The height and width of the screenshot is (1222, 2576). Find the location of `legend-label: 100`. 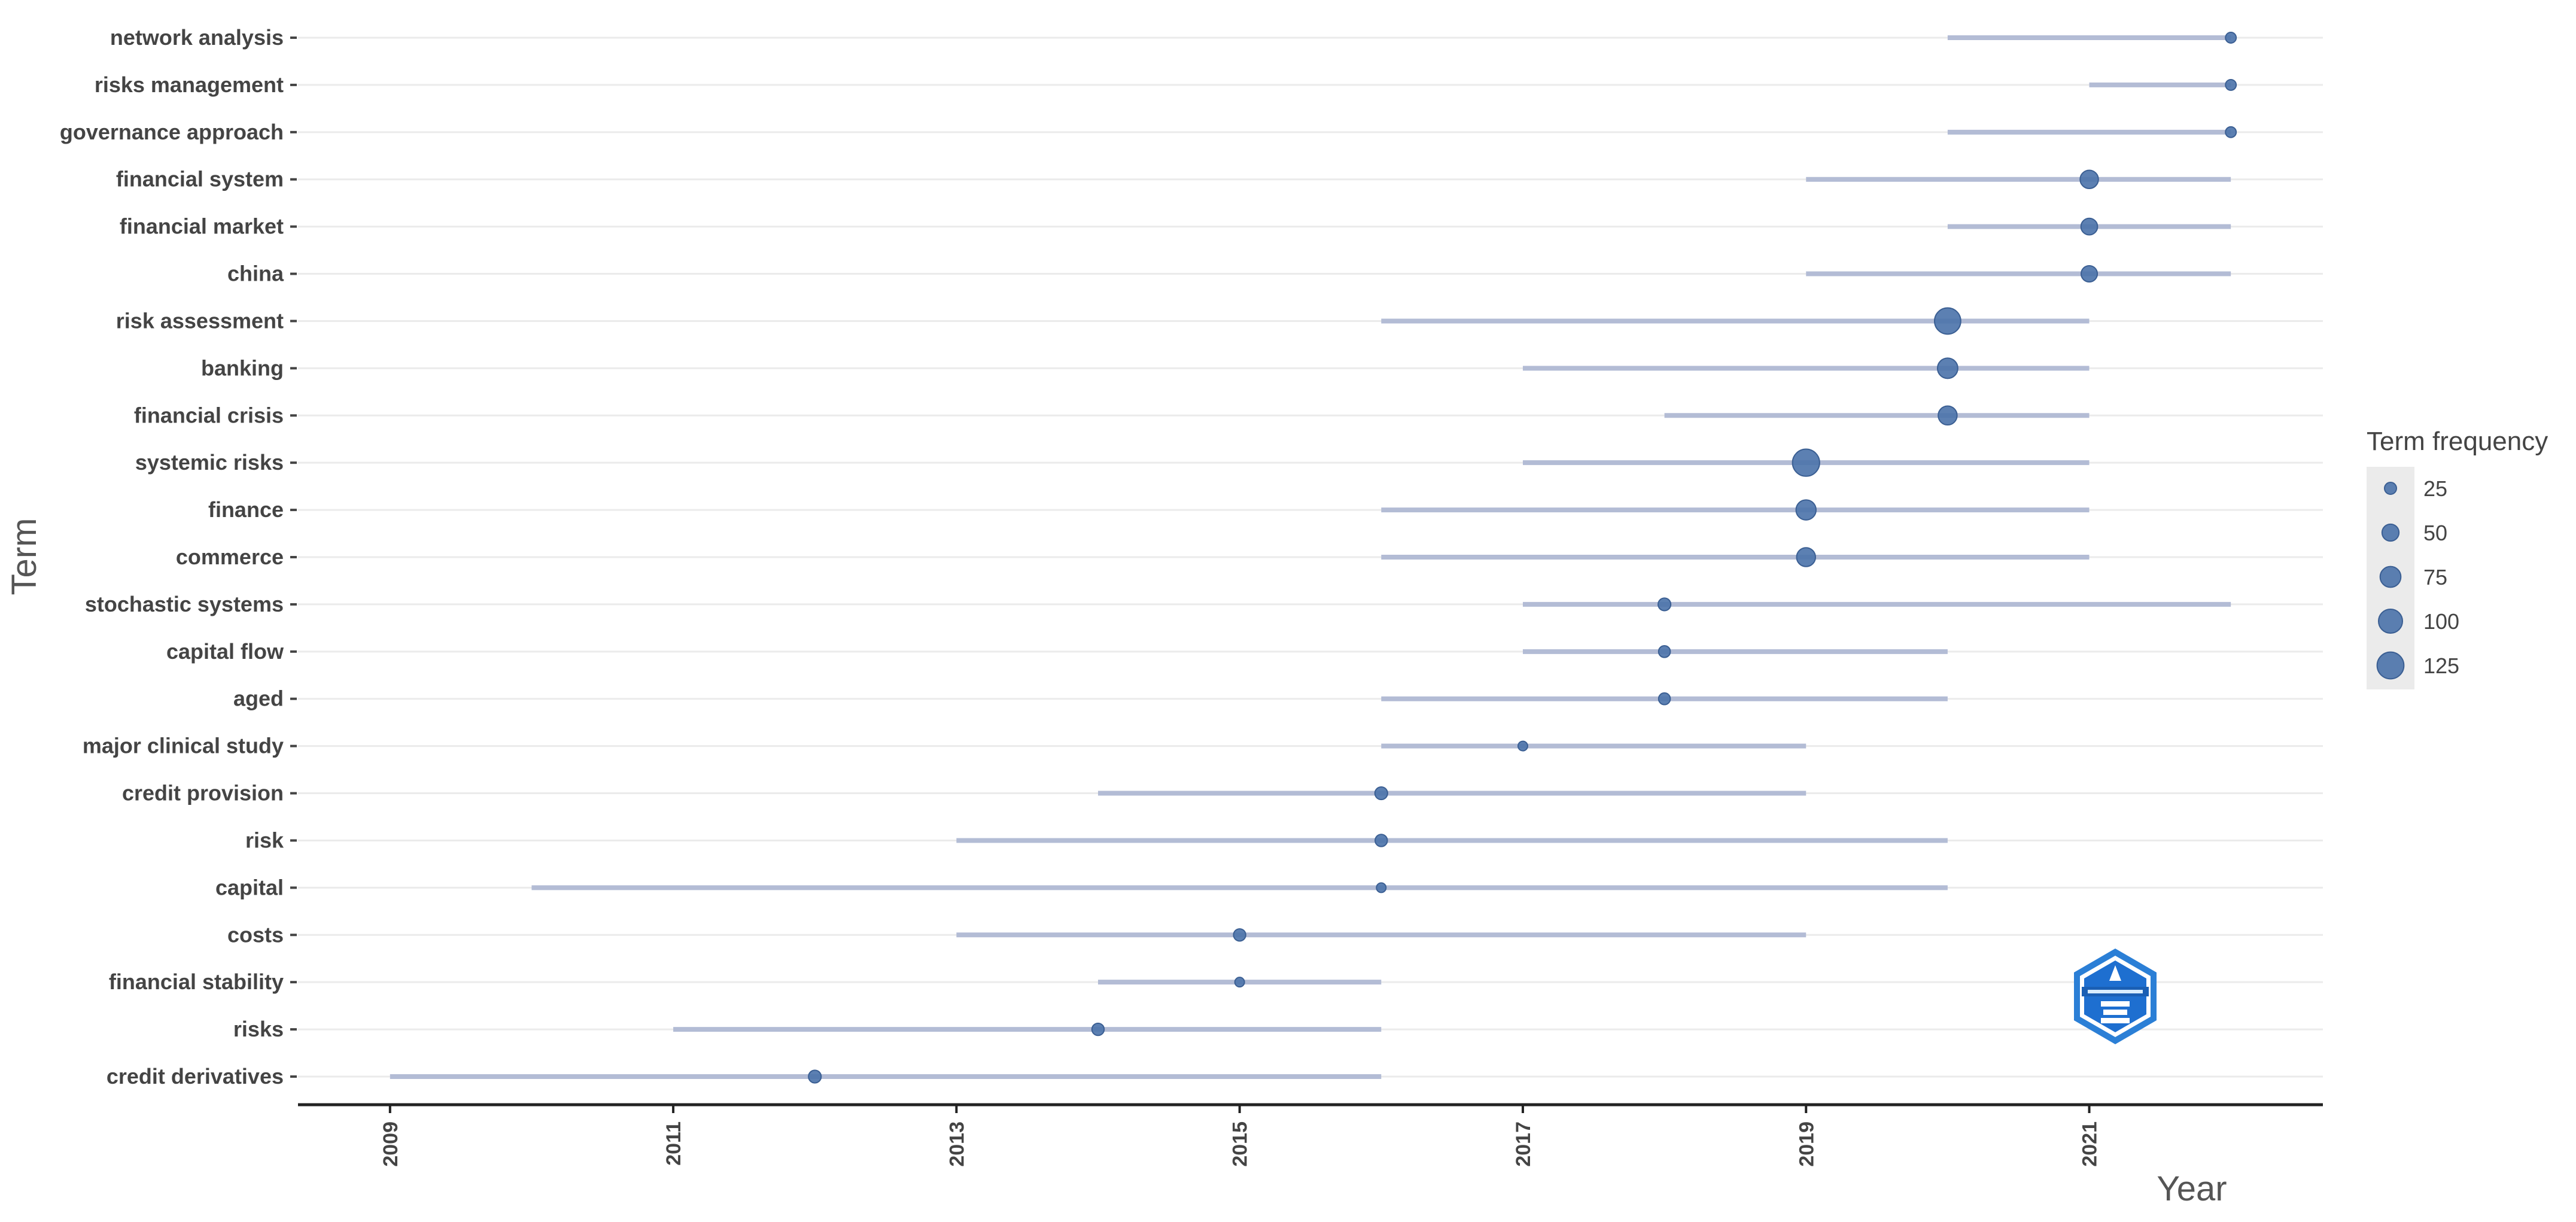

legend-label: 100 is located at coordinates (2441, 621).